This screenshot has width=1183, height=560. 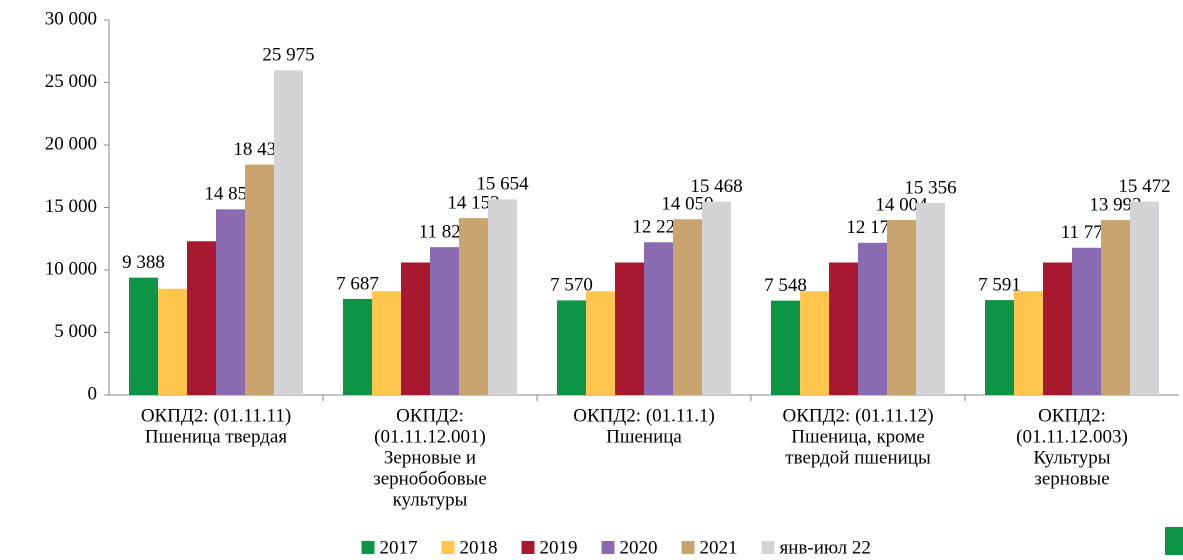 I want to click on data-label: 7 570, so click(x=571, y=285).